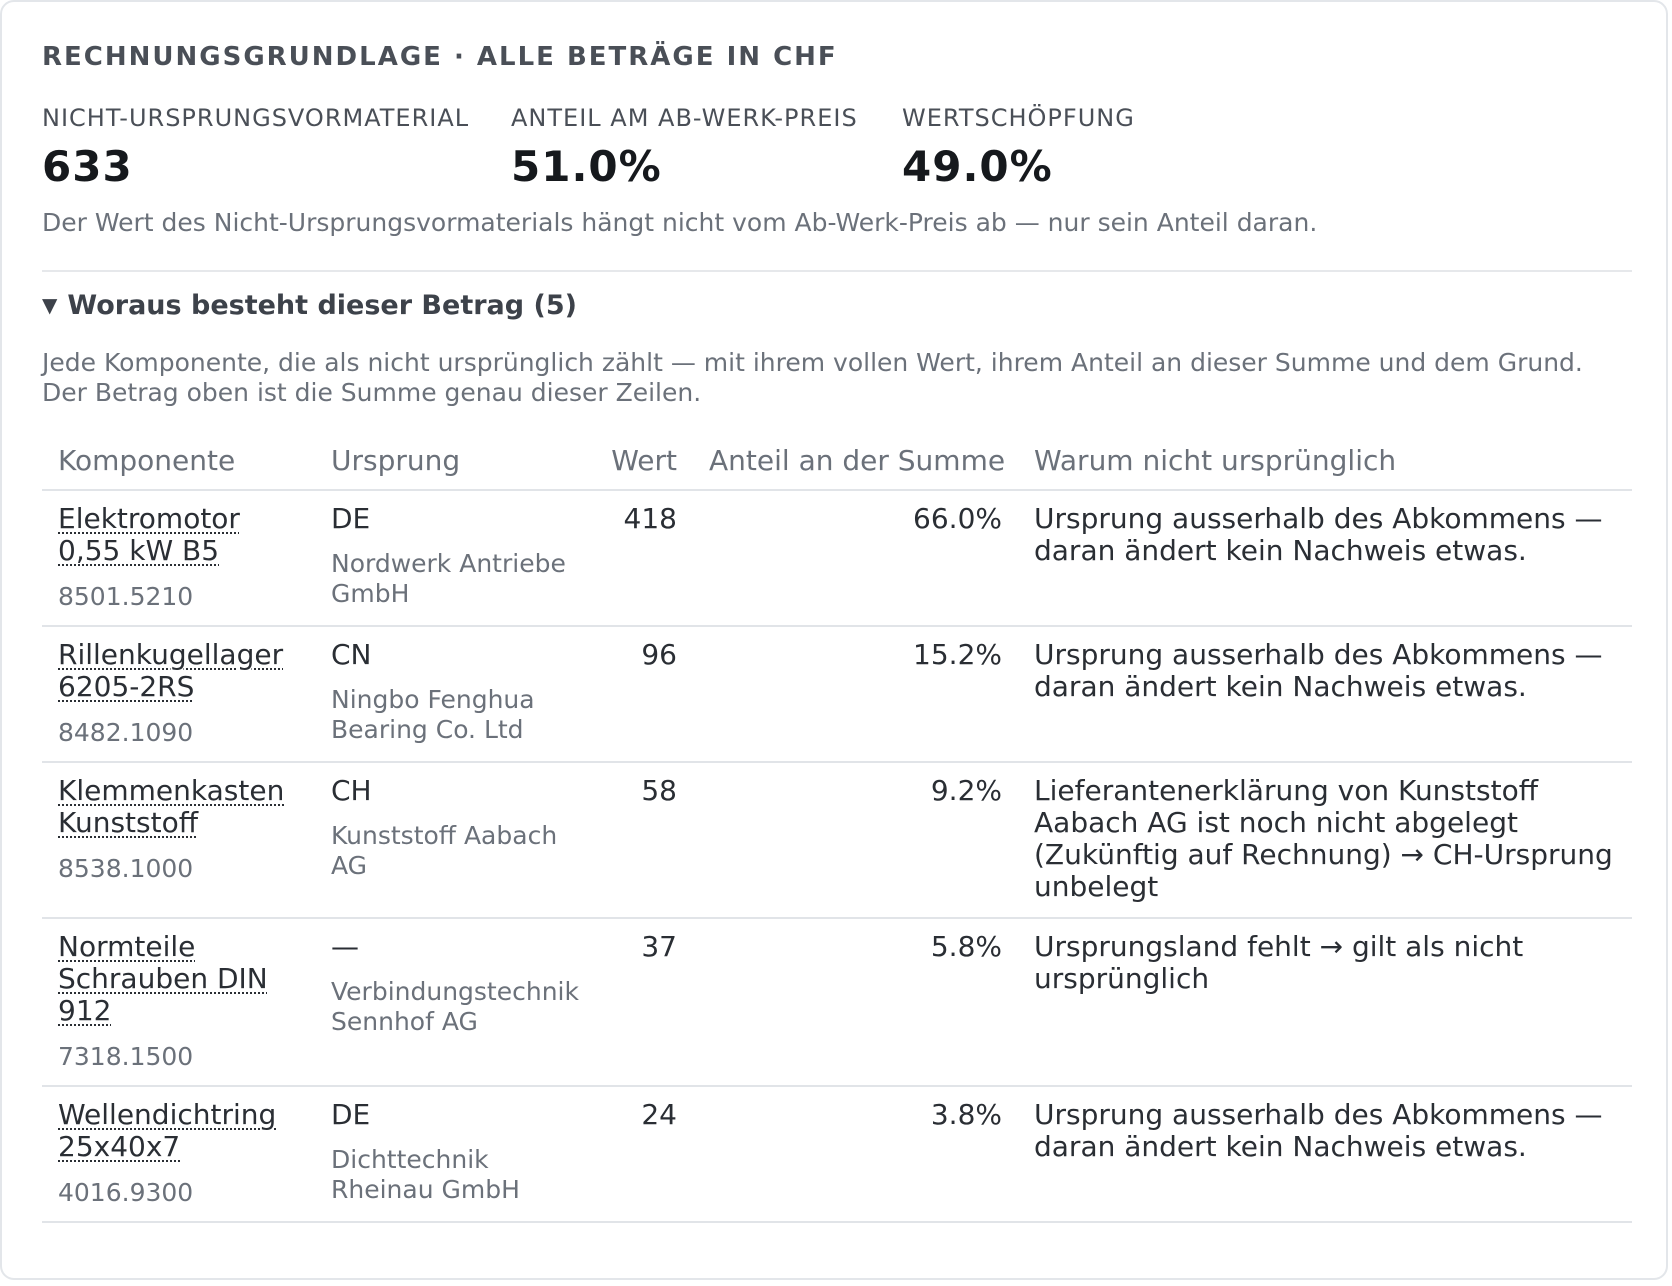 This screenshot has height=1286, width=1672. What do you see at coordinates (455, 1006) in the screenshot?
I see `supplier-name: Verbindungstechnik Sennhof AG` at bounding box center [455, 1006].